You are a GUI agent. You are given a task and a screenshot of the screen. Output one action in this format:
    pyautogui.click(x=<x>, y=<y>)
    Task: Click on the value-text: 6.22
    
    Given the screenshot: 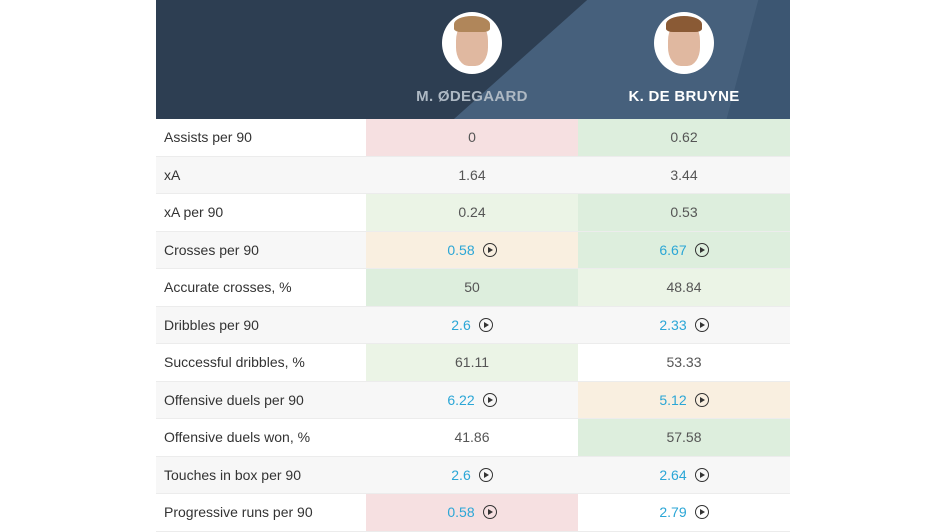 What is the action you would take?
    pyautogui.click(x=461, y=399)
    